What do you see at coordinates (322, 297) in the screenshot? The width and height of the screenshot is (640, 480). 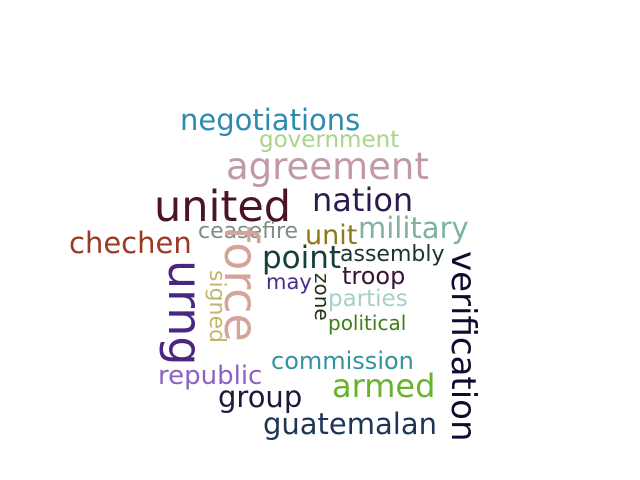 I see `word-zone: zone` at bounding box center [322, 297].